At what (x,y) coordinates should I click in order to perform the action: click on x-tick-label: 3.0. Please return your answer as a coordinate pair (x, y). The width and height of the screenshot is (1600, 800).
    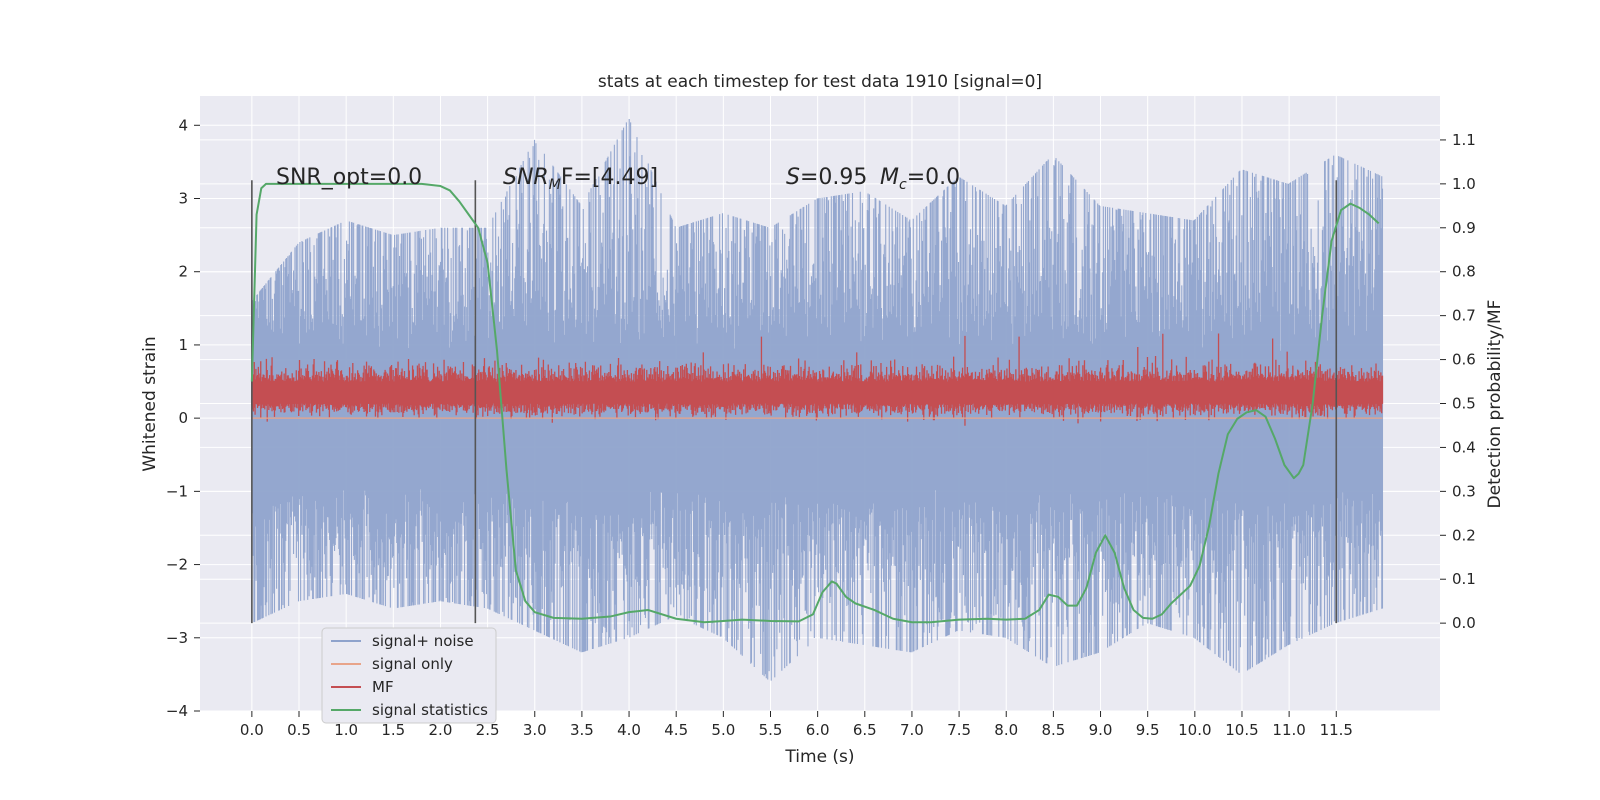
    Looking at the image, I should click on (535, 730).